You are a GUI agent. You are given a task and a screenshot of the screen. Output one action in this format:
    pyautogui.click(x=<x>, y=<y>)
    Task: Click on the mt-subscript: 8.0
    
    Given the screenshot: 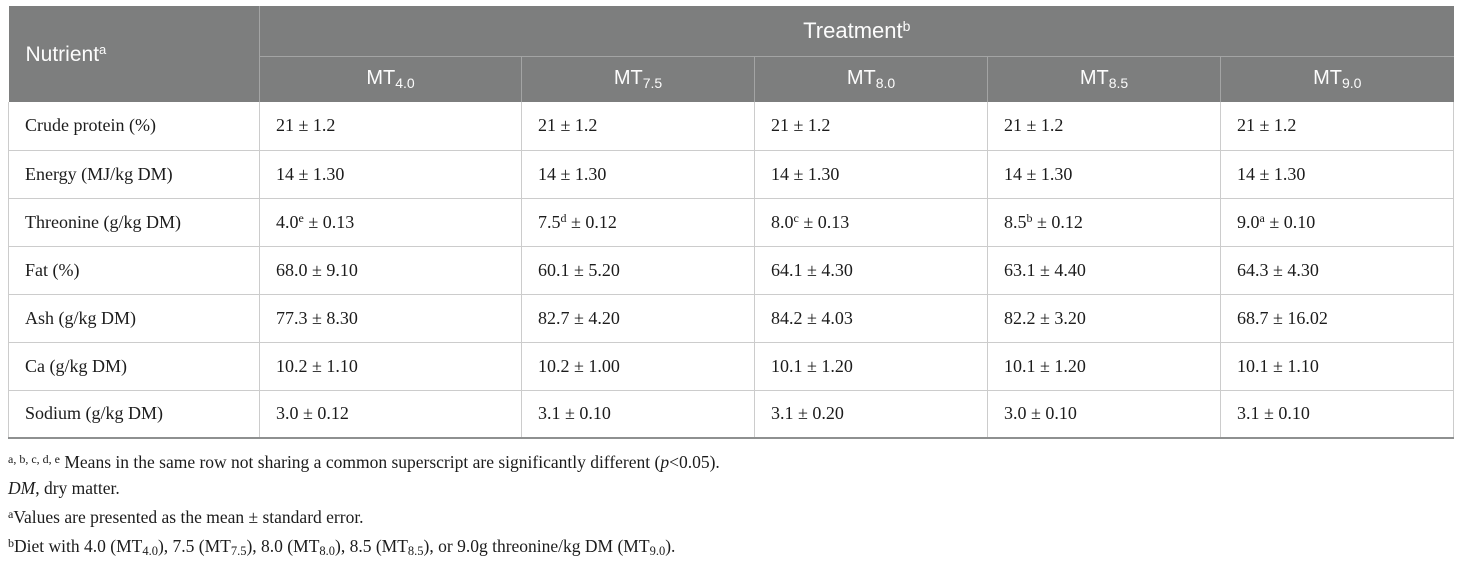 What is the action you would take?
    pyautogui.click(x=885, y=83)
    